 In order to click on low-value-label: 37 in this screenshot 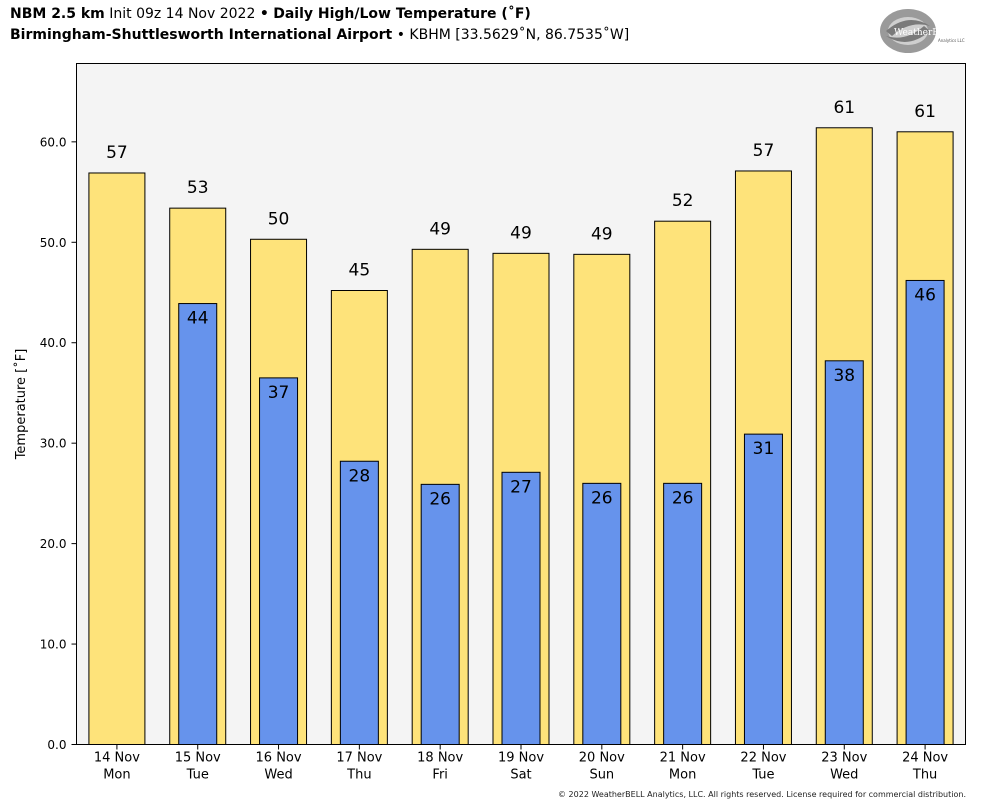, I will do `click(279, 393)`.